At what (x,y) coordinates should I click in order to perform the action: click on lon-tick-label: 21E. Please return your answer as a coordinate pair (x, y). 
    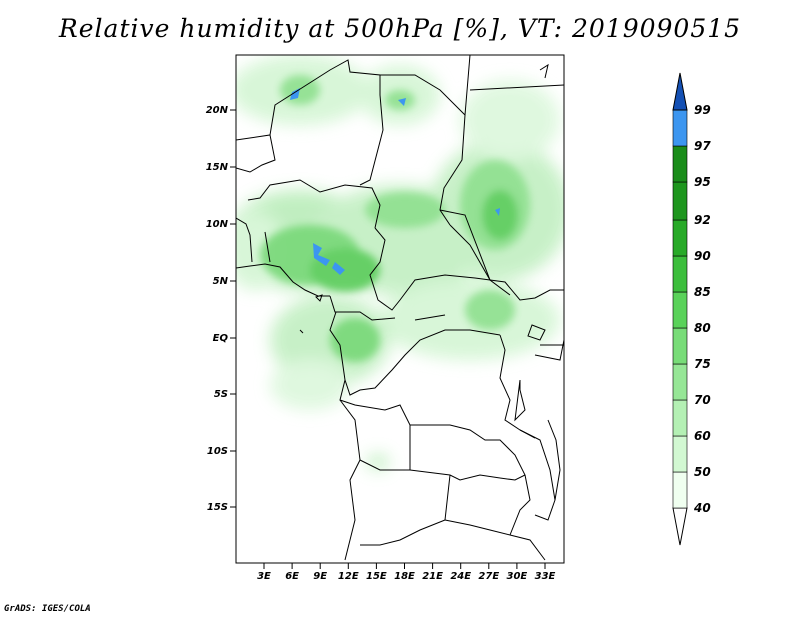
    Looking at the image, I should click on (432, 576).